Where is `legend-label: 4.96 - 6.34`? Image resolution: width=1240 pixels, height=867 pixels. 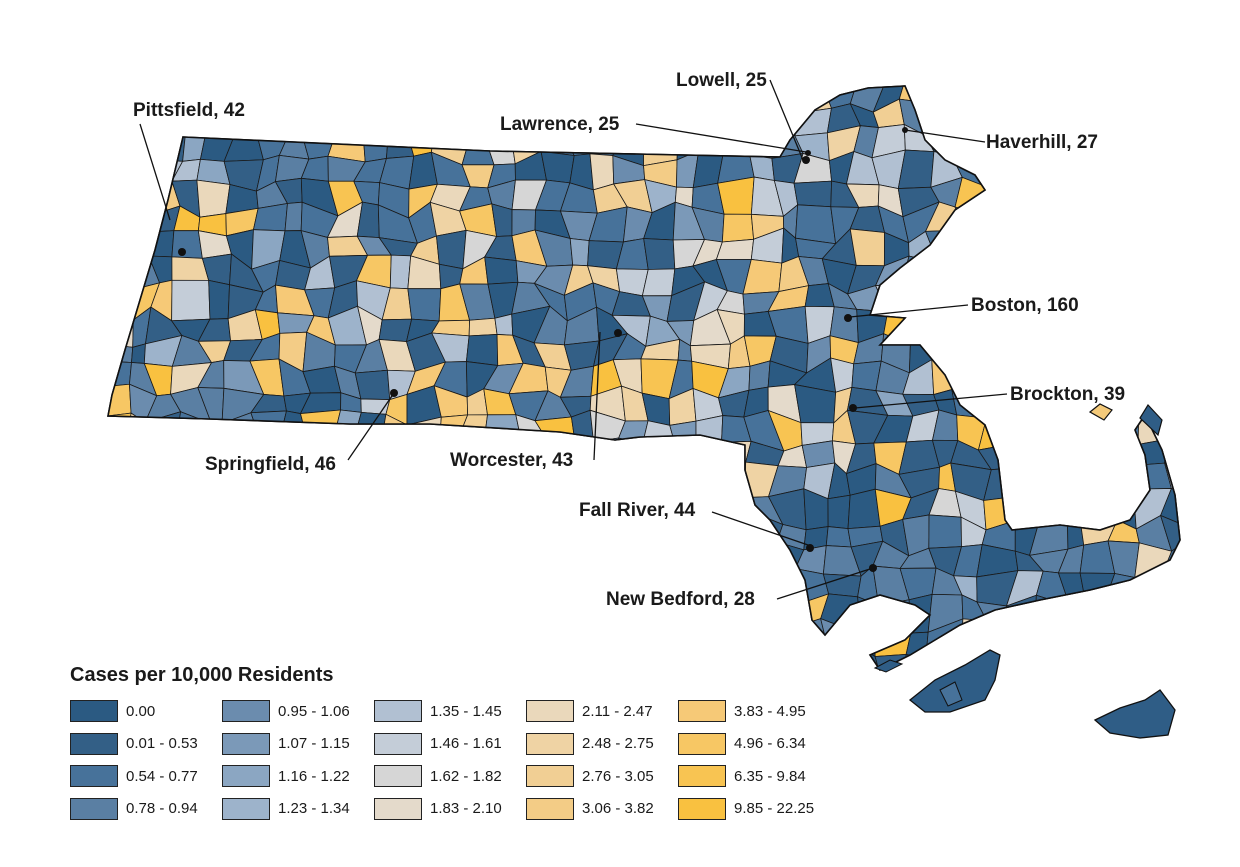
legend-label: 4.96 - 6.34 is located at coordinates (770, 744).